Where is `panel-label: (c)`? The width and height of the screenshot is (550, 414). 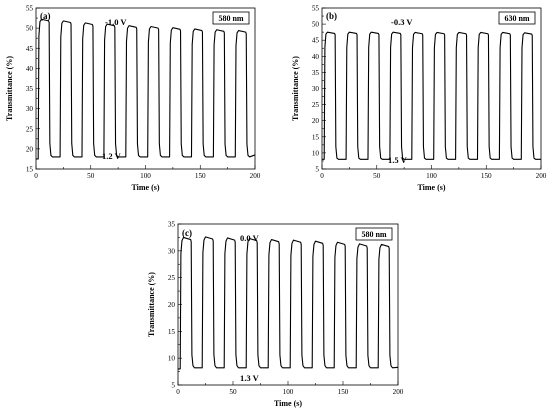 panel-label: (c) is located at coordinates (187, 233).